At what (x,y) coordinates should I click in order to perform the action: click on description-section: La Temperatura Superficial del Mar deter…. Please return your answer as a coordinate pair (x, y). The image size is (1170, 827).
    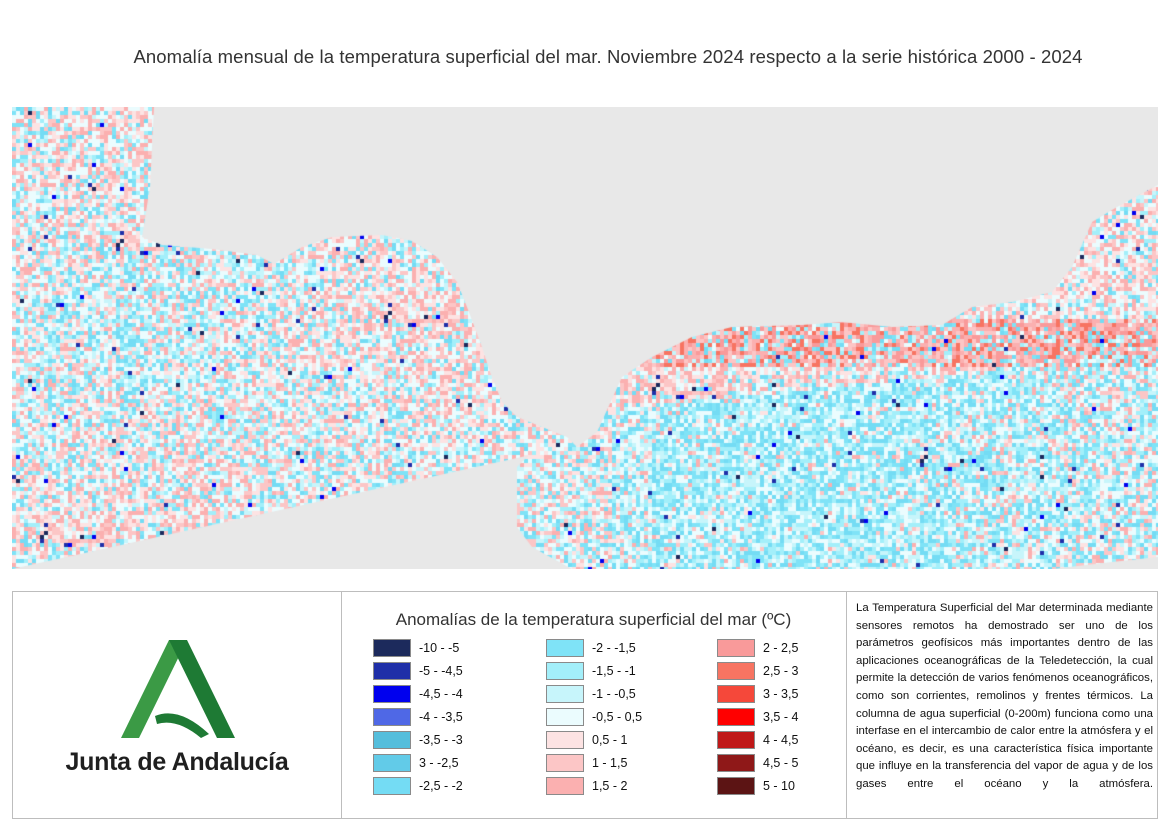
    Looking at the image, I should click on (1001, 705).